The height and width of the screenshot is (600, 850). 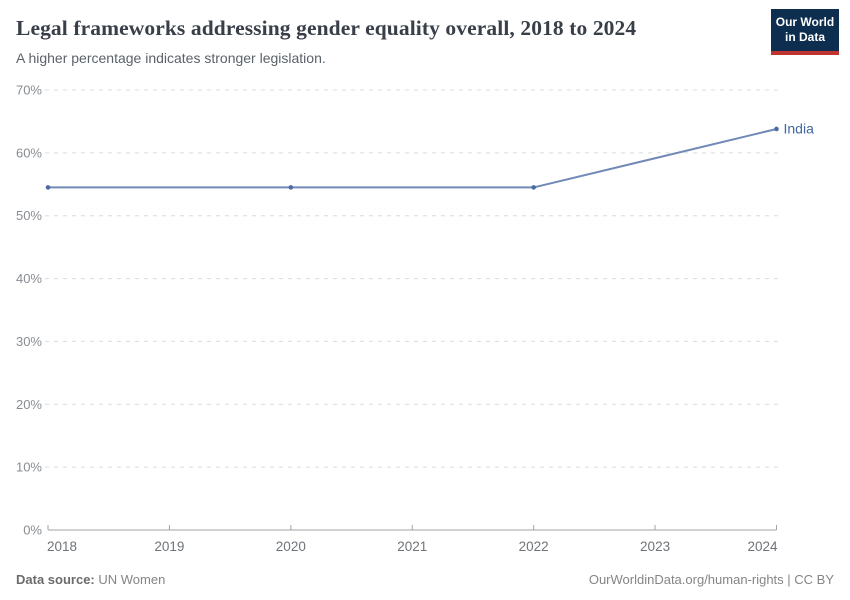 What do you see at coordinates (412, 546) in the screenshot?
I see `x-axis-tick-label: 2021` at bounding box center [412, 546].